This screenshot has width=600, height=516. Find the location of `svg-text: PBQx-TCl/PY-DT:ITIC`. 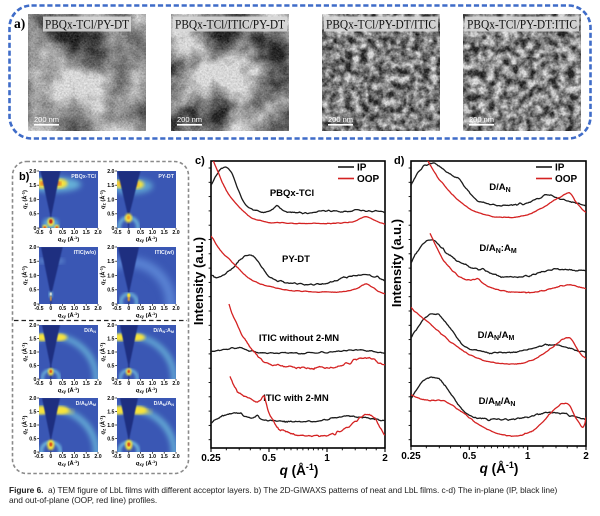

svg-text: PBQx-TCl/PY-DT:ITIC is located at coordinates (522, 25).